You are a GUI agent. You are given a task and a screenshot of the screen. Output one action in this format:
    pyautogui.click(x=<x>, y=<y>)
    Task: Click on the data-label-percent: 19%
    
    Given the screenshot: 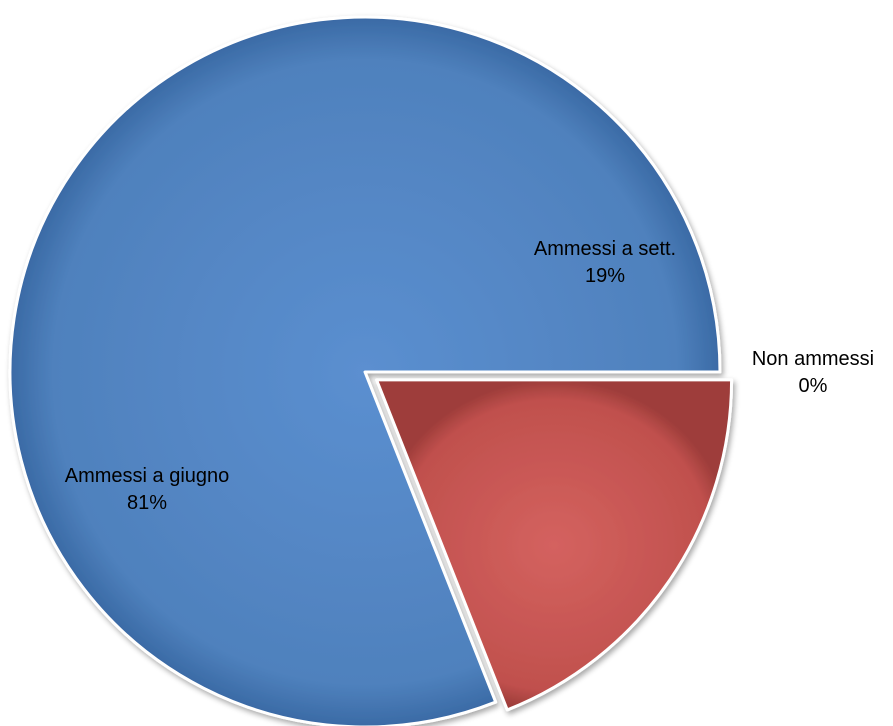 What is the action you would take?
    pyautogui.click(x=605, y=276)
    